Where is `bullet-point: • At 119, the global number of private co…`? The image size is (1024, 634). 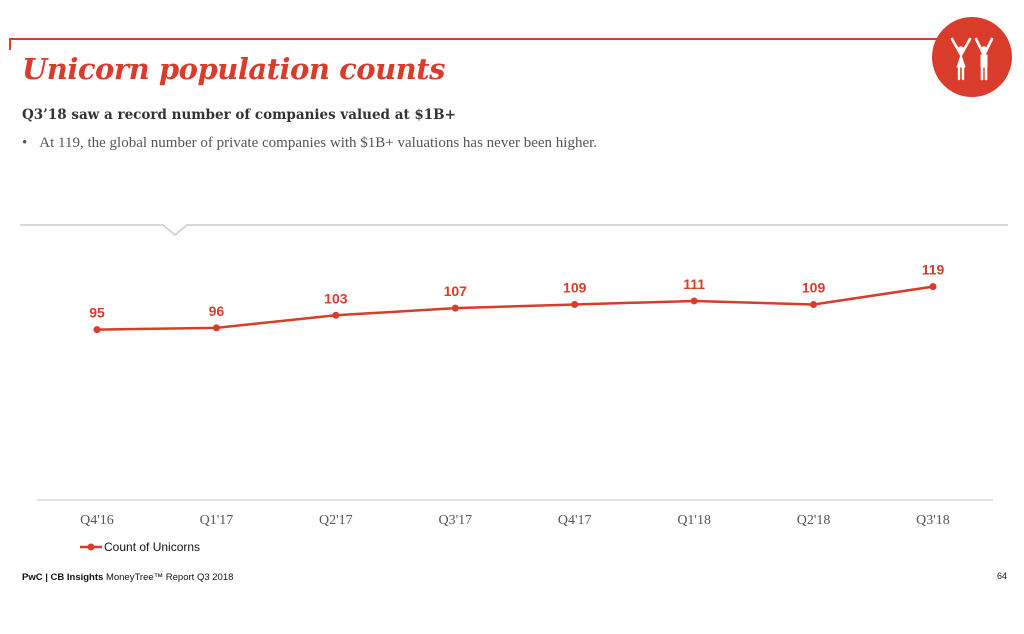
bullet-point: • At 119, the global number of private co… is located at coordinates (309, 143).